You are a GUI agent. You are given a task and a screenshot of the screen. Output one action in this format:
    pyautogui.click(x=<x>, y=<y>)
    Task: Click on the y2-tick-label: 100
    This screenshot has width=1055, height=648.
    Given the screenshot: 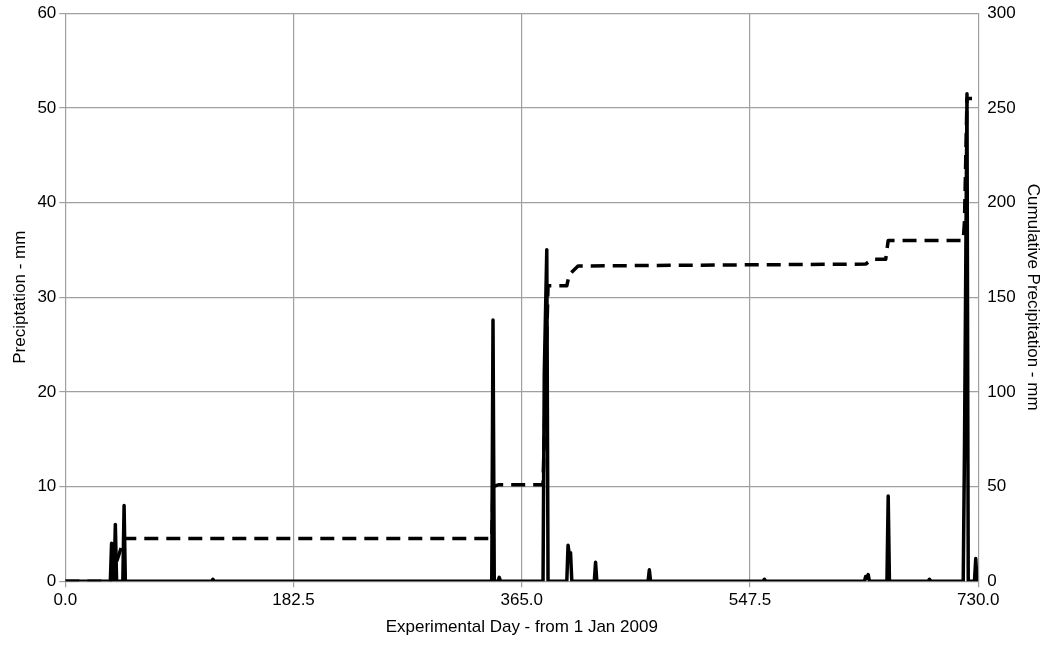 What is the action you would take?
    pyautogui.click(x=1001, y=391)
    